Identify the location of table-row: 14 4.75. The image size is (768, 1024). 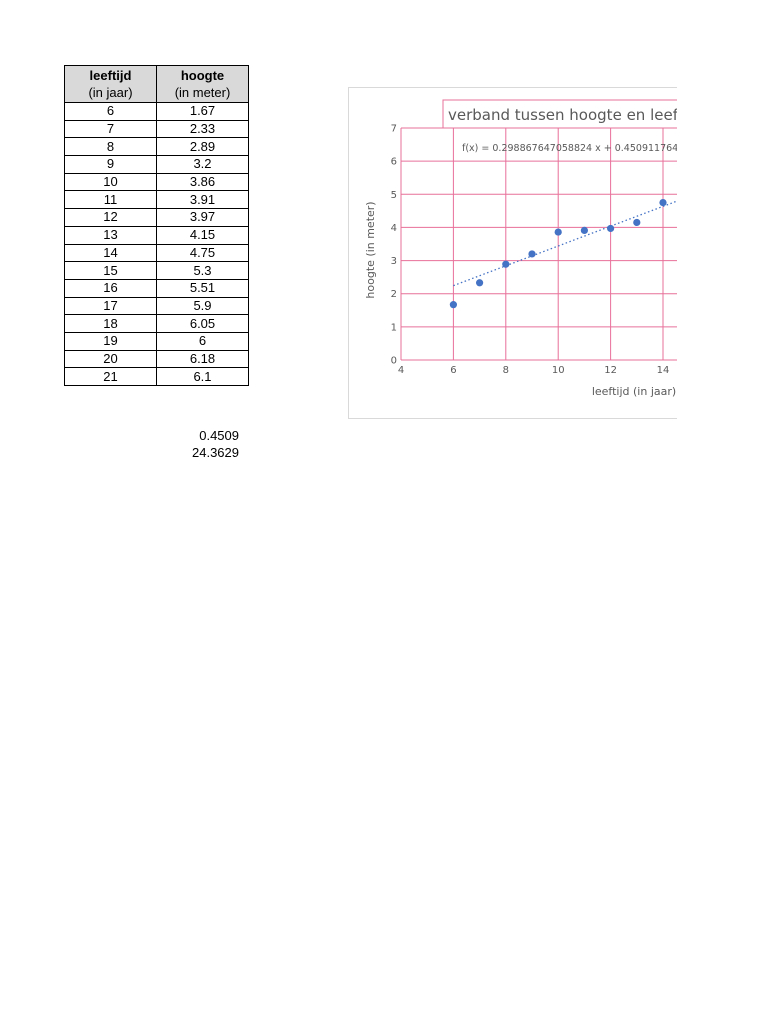
(156, 253).